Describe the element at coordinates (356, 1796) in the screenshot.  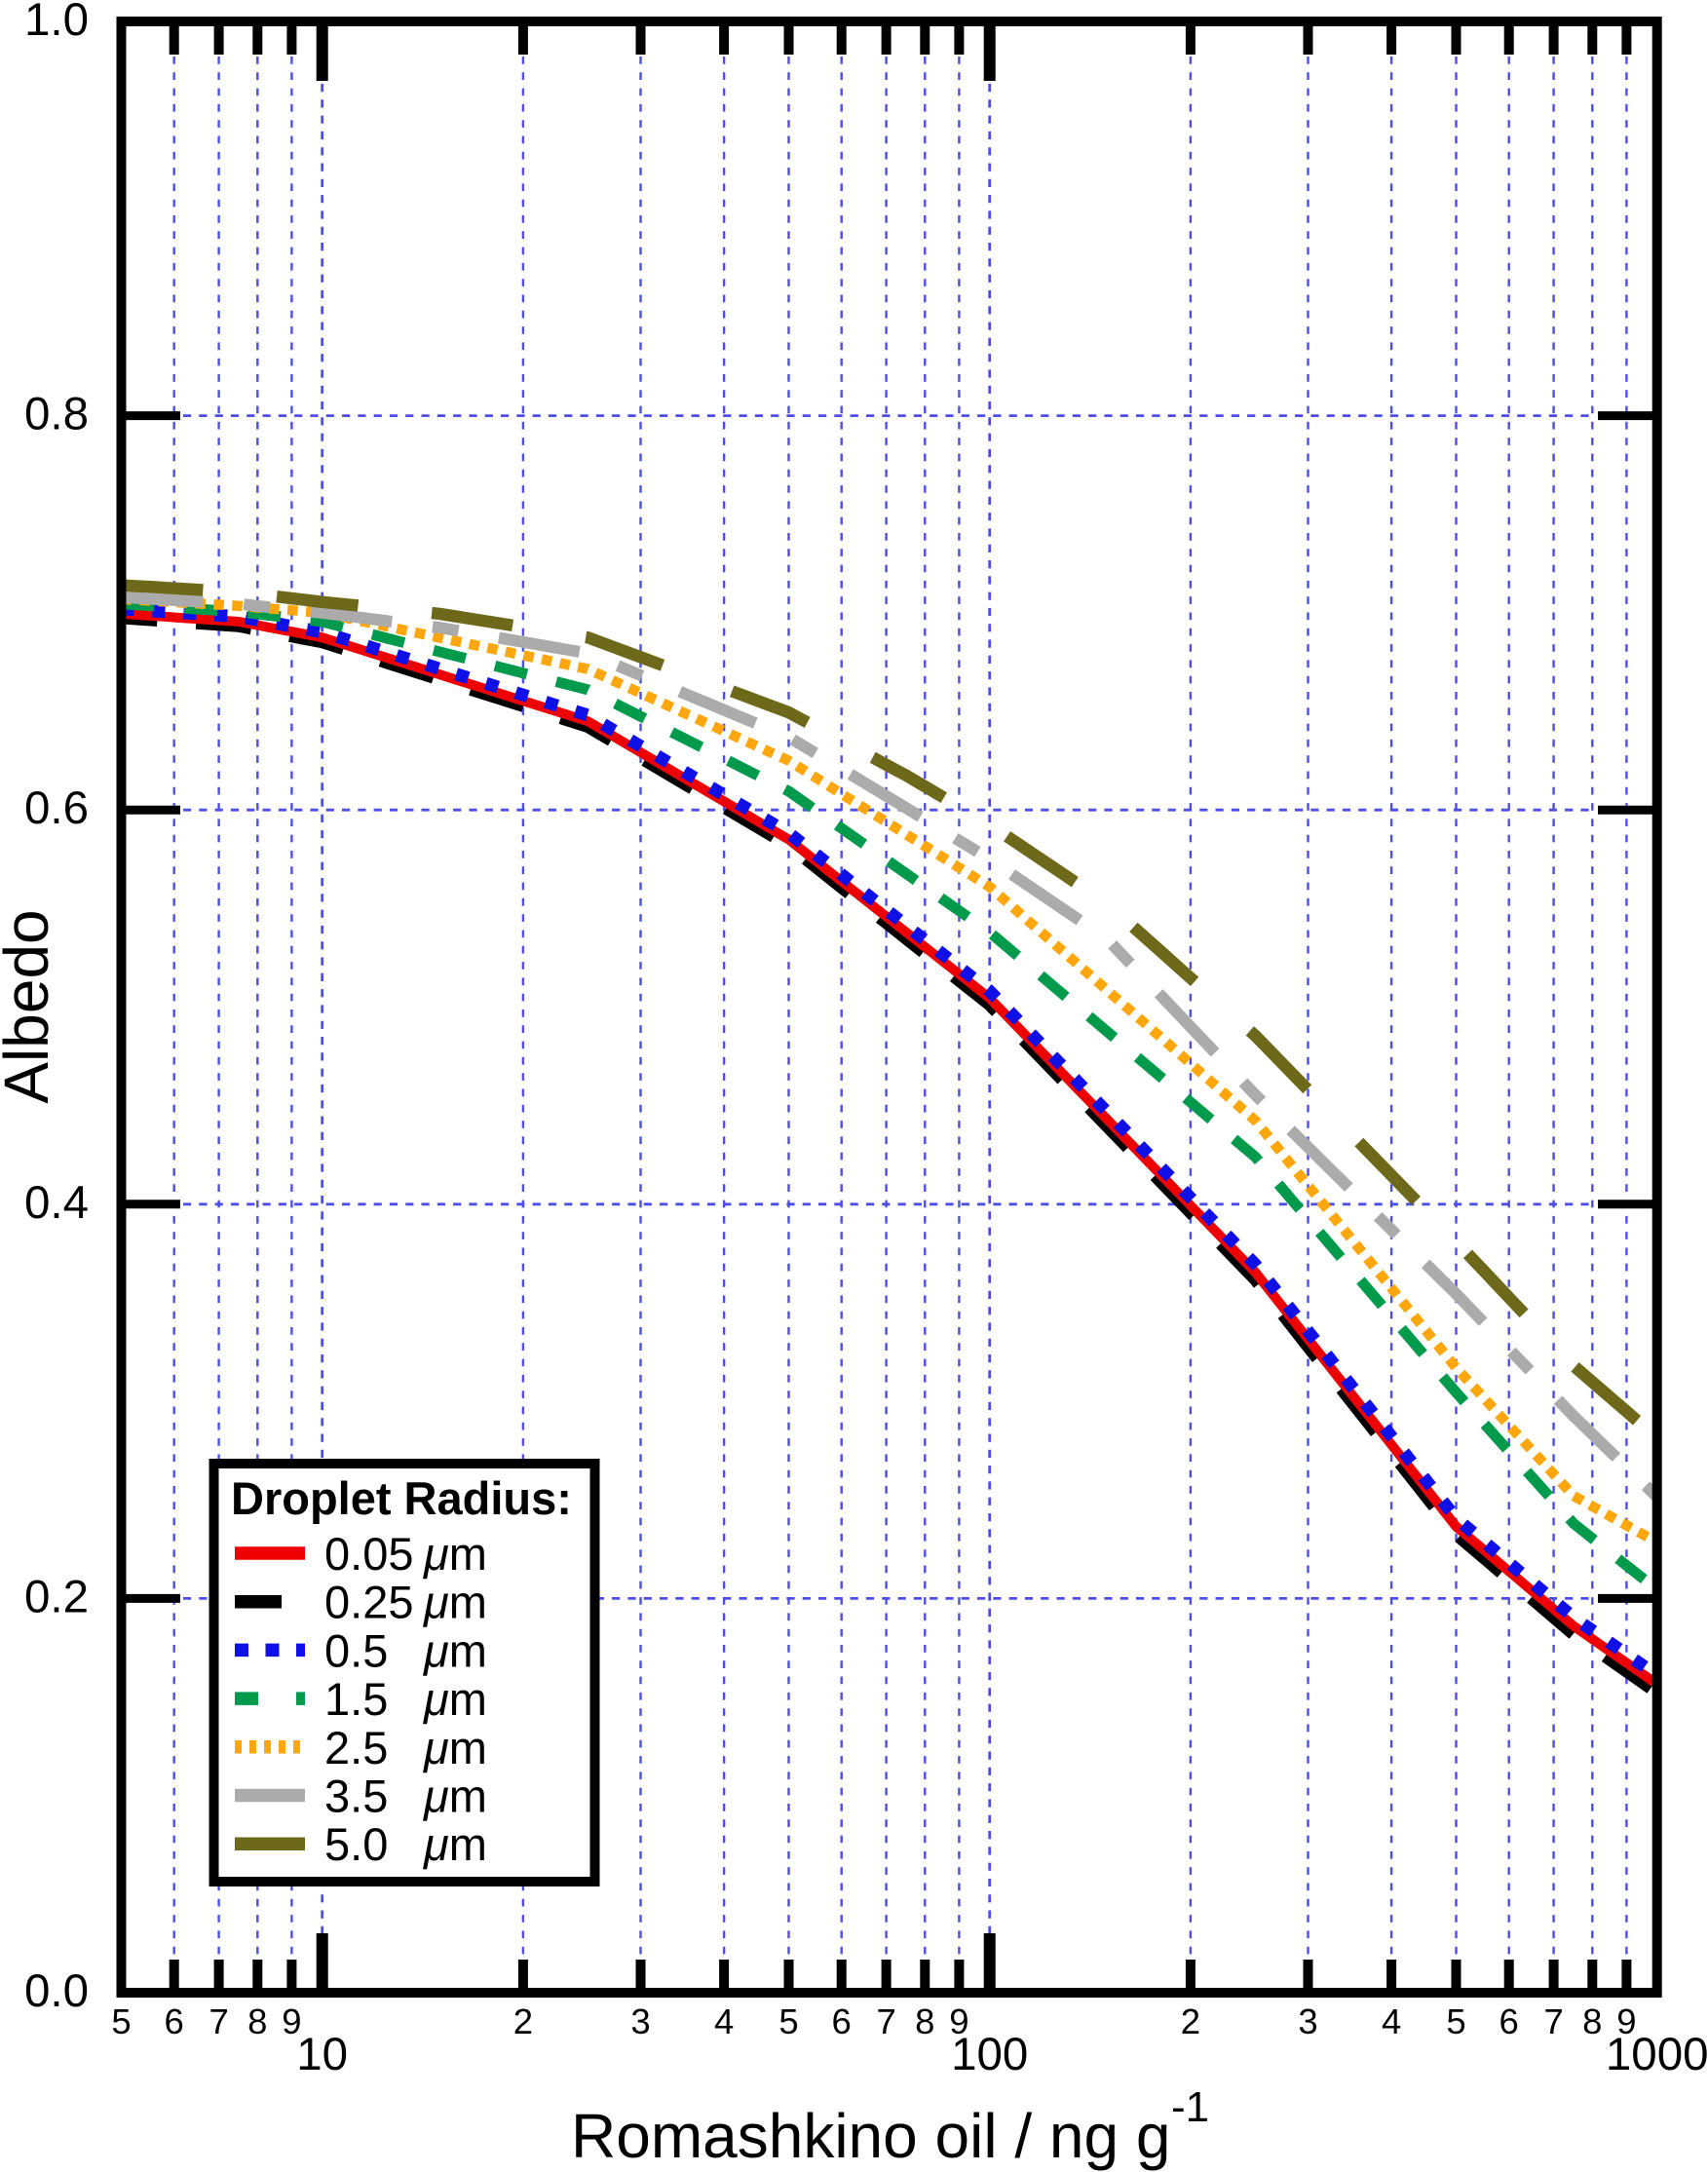
I see `svg-text: 3.5` at that location.